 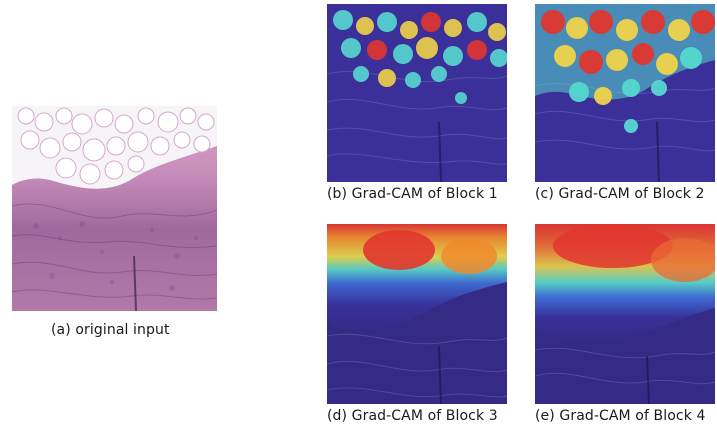 What do you see at coordinates (412, 416) in the screenshot?
I see `caption-d: (d) Grad-CAM of Block 3` at bounding box center [412, 416].